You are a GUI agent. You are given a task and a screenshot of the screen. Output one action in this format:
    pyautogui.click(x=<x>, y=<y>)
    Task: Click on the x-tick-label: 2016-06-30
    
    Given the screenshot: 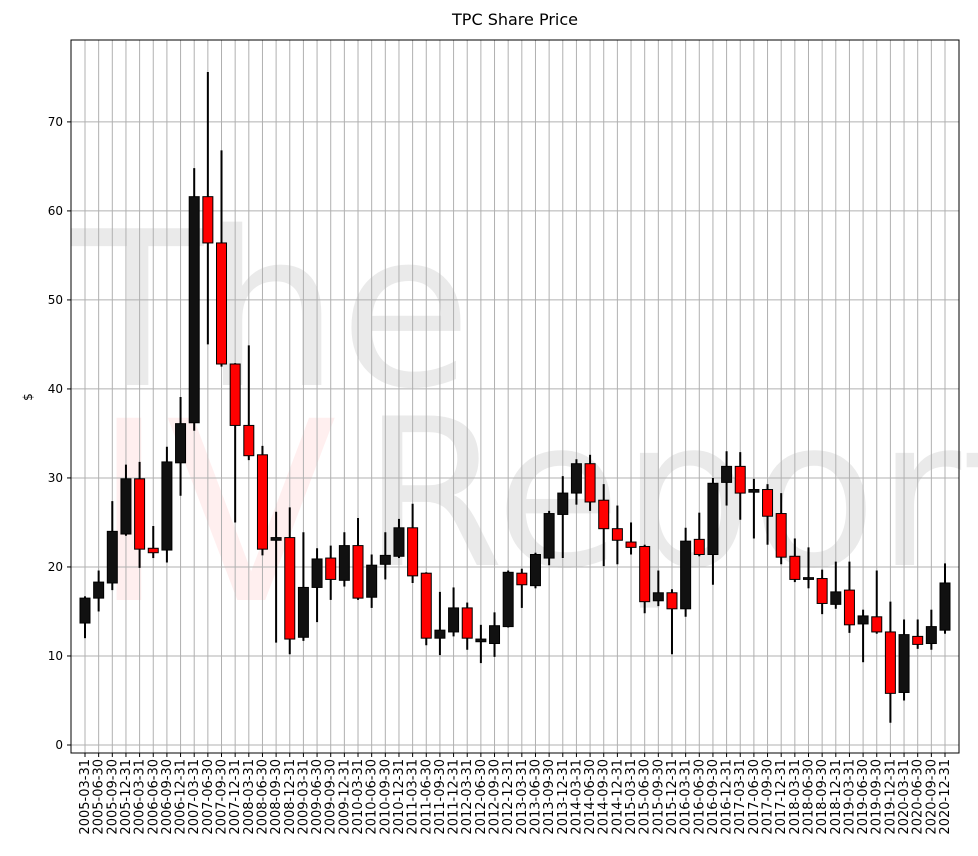 What is the action you would take?
    pyautogui.click(x=699, y=797)
    